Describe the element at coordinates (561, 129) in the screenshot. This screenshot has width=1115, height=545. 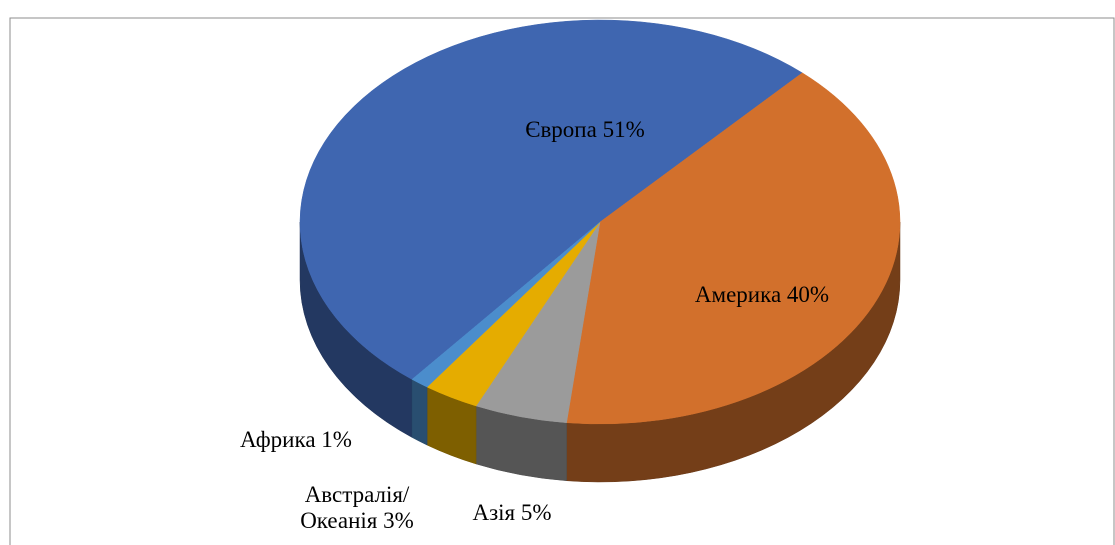
I see `label-name: Європа` at that location.